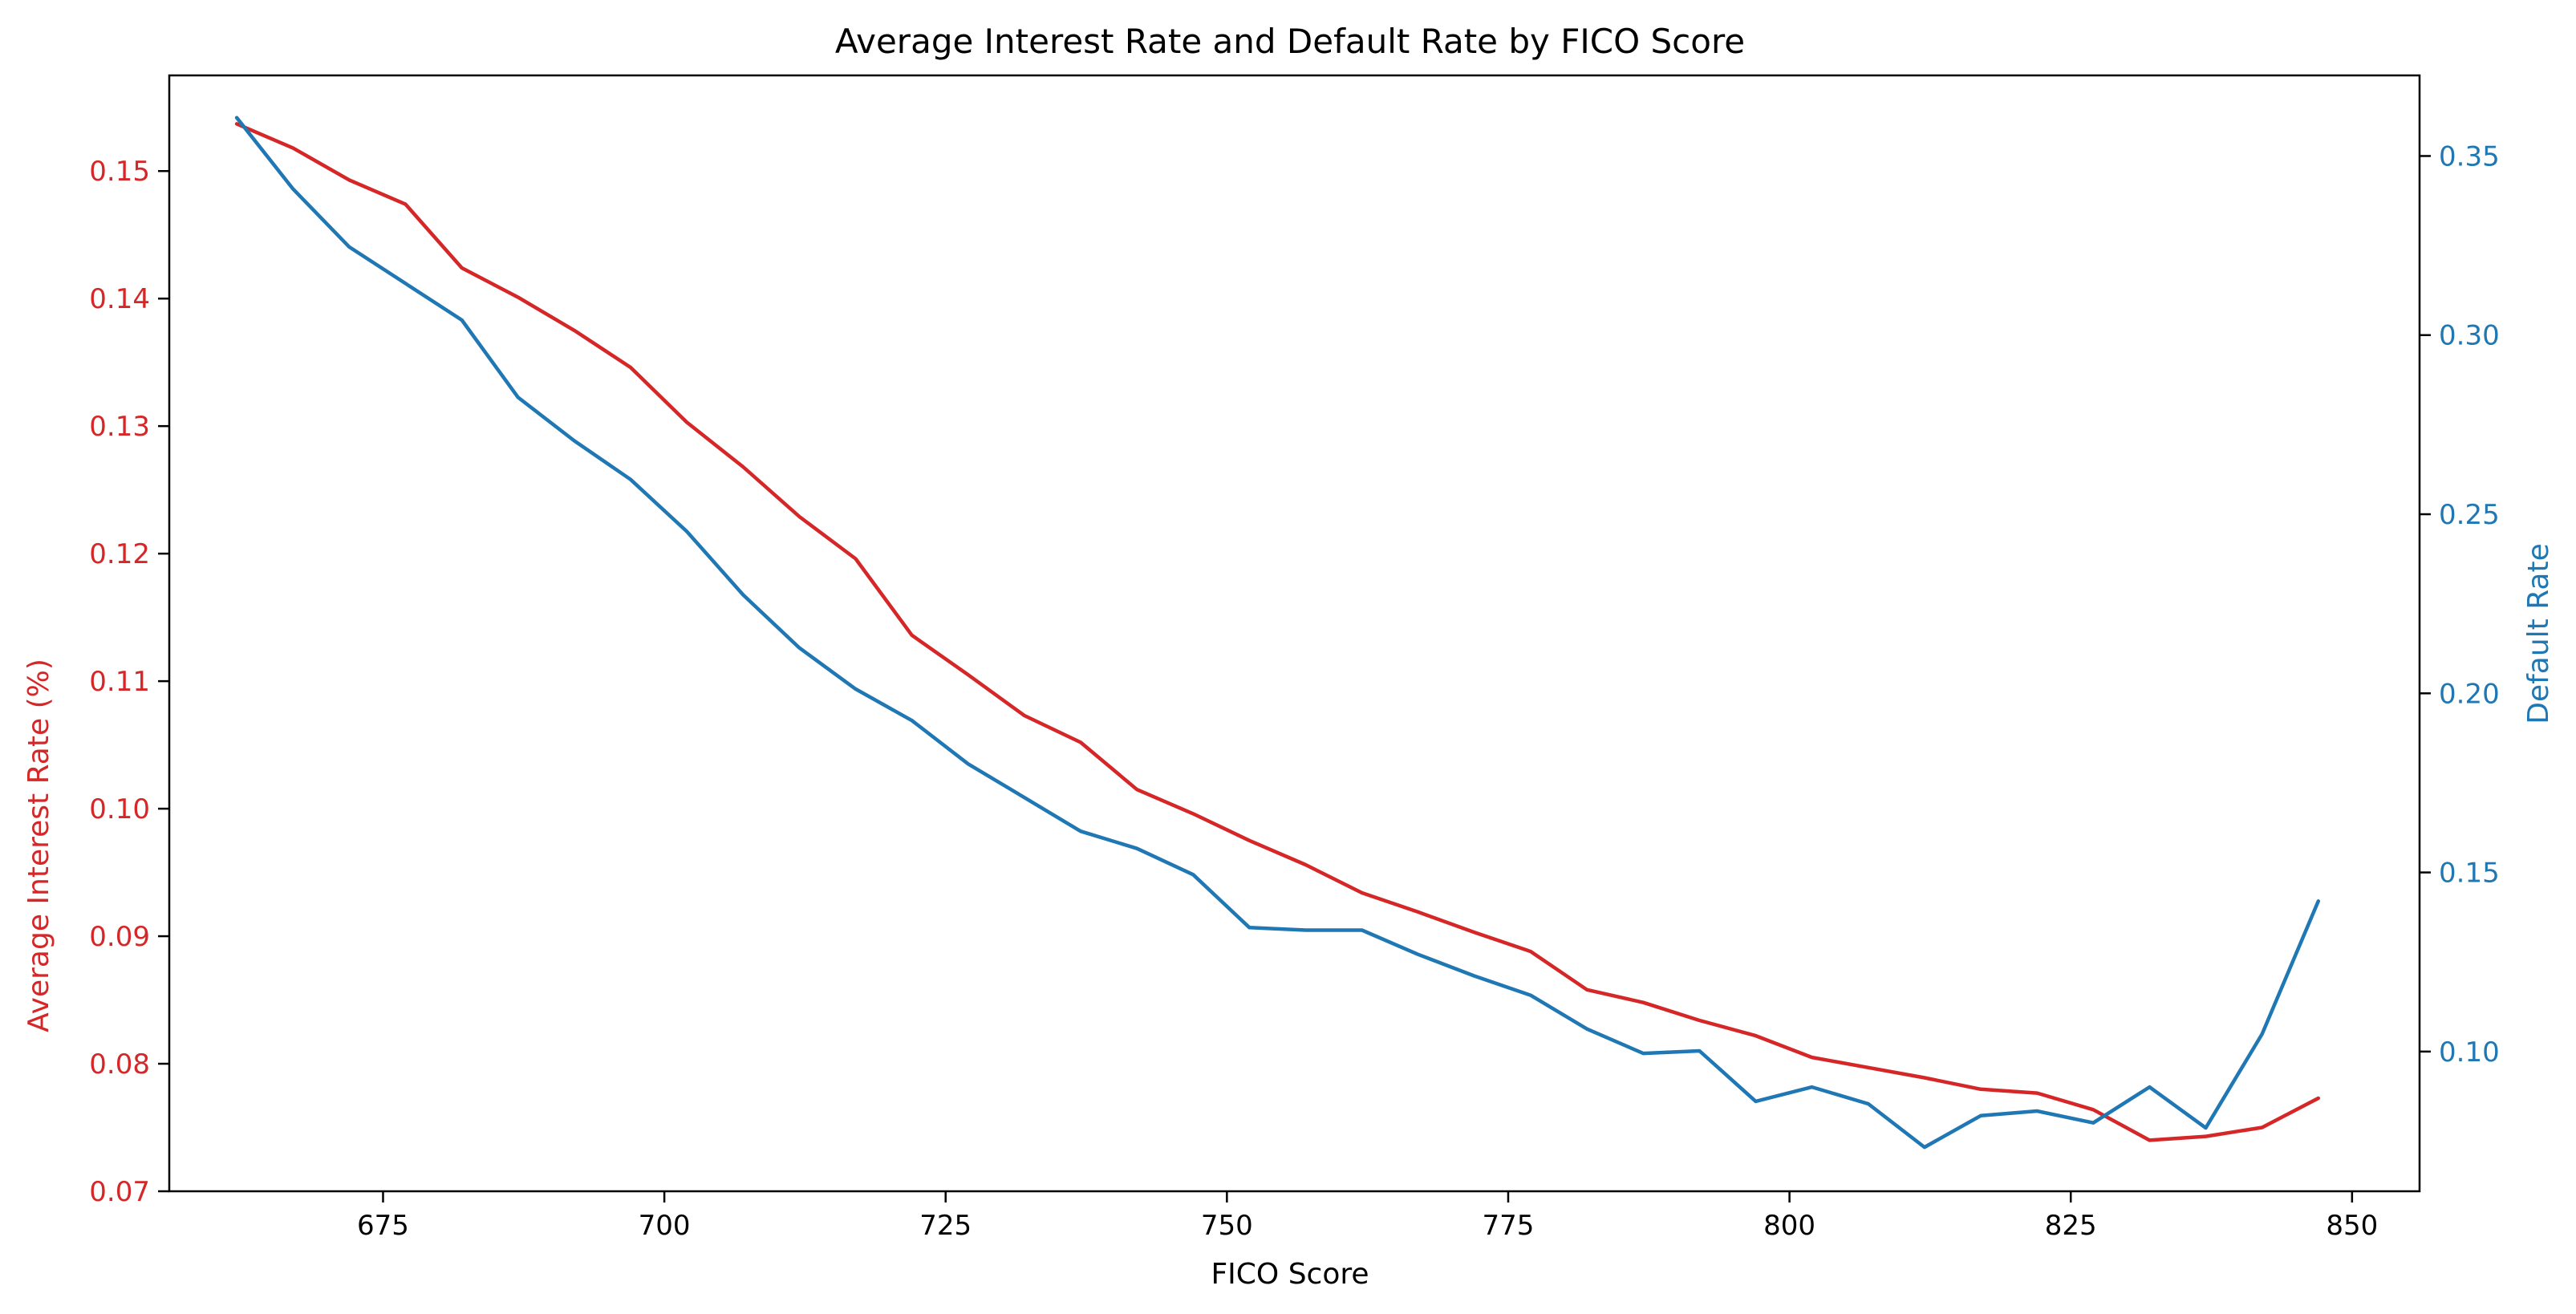 Image resolution: width=2576 pixels, height=1314 pixels. What do you see at coordinates (119, 172) in the screenshot?
I see `left-y-tick-label: 0.15` at bounding box center [119, 172].